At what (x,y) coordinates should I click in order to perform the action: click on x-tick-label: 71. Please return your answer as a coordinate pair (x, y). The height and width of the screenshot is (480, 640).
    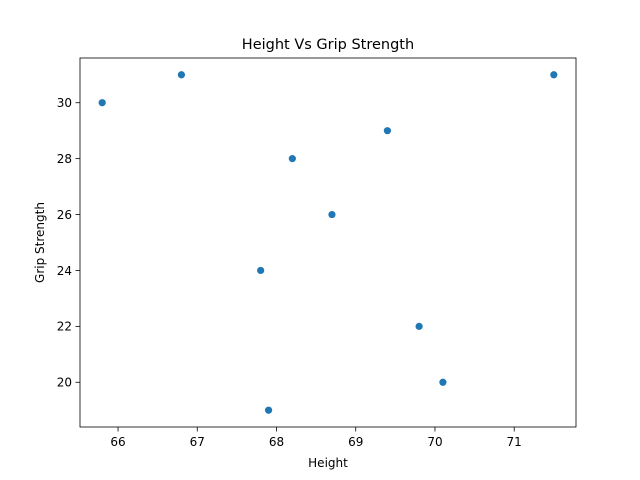
    Looking at the image, I should click on (514, 442).